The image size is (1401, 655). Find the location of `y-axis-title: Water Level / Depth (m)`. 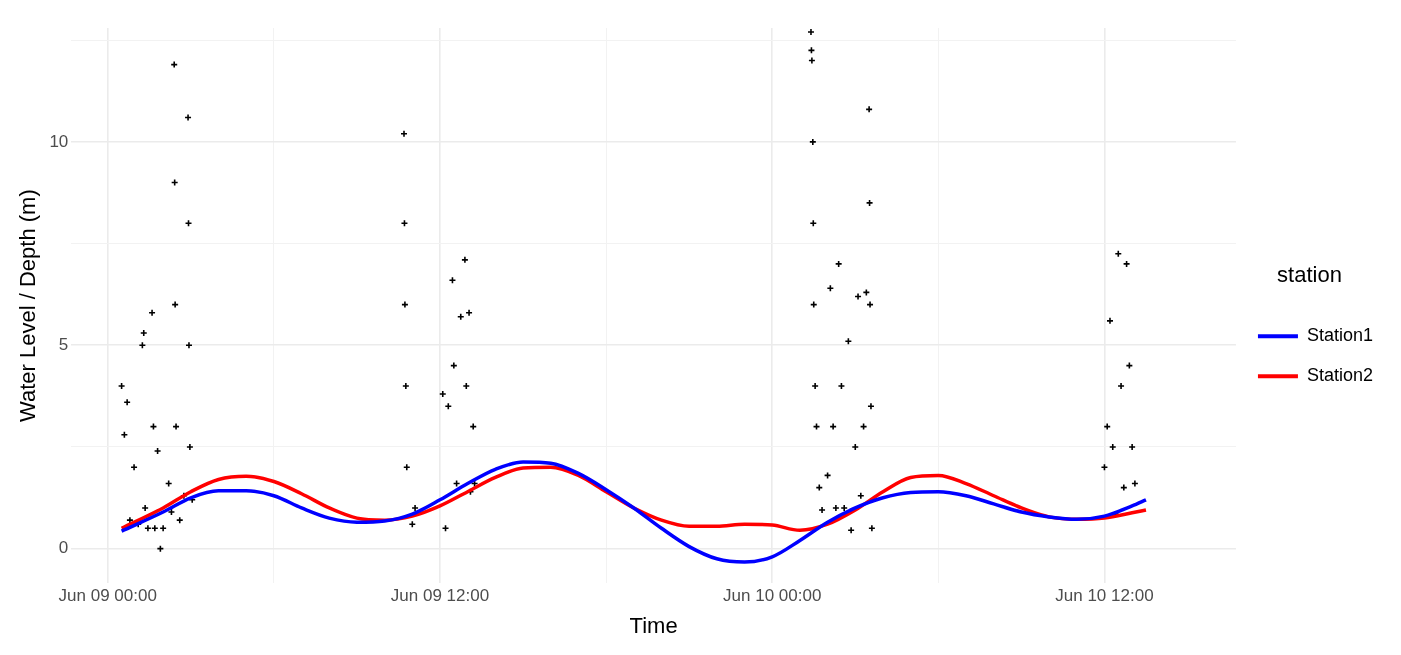

y-axis-title: Water Level / Depth (m) is located at coordinates (28, 305).